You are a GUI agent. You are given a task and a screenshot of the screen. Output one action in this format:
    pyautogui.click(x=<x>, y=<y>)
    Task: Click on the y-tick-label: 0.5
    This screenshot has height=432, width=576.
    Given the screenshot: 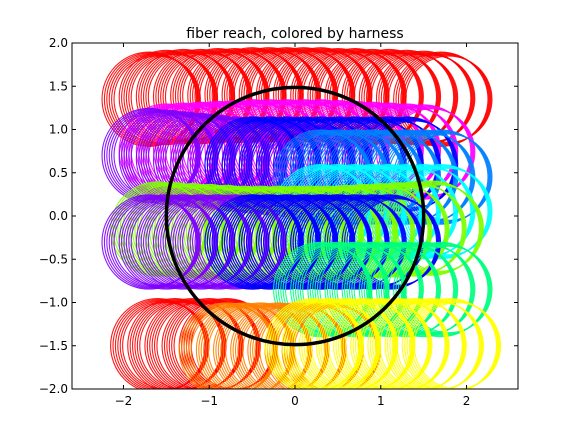 What is the action you would take?
    pyautogui.click(x=58, y=173)
    